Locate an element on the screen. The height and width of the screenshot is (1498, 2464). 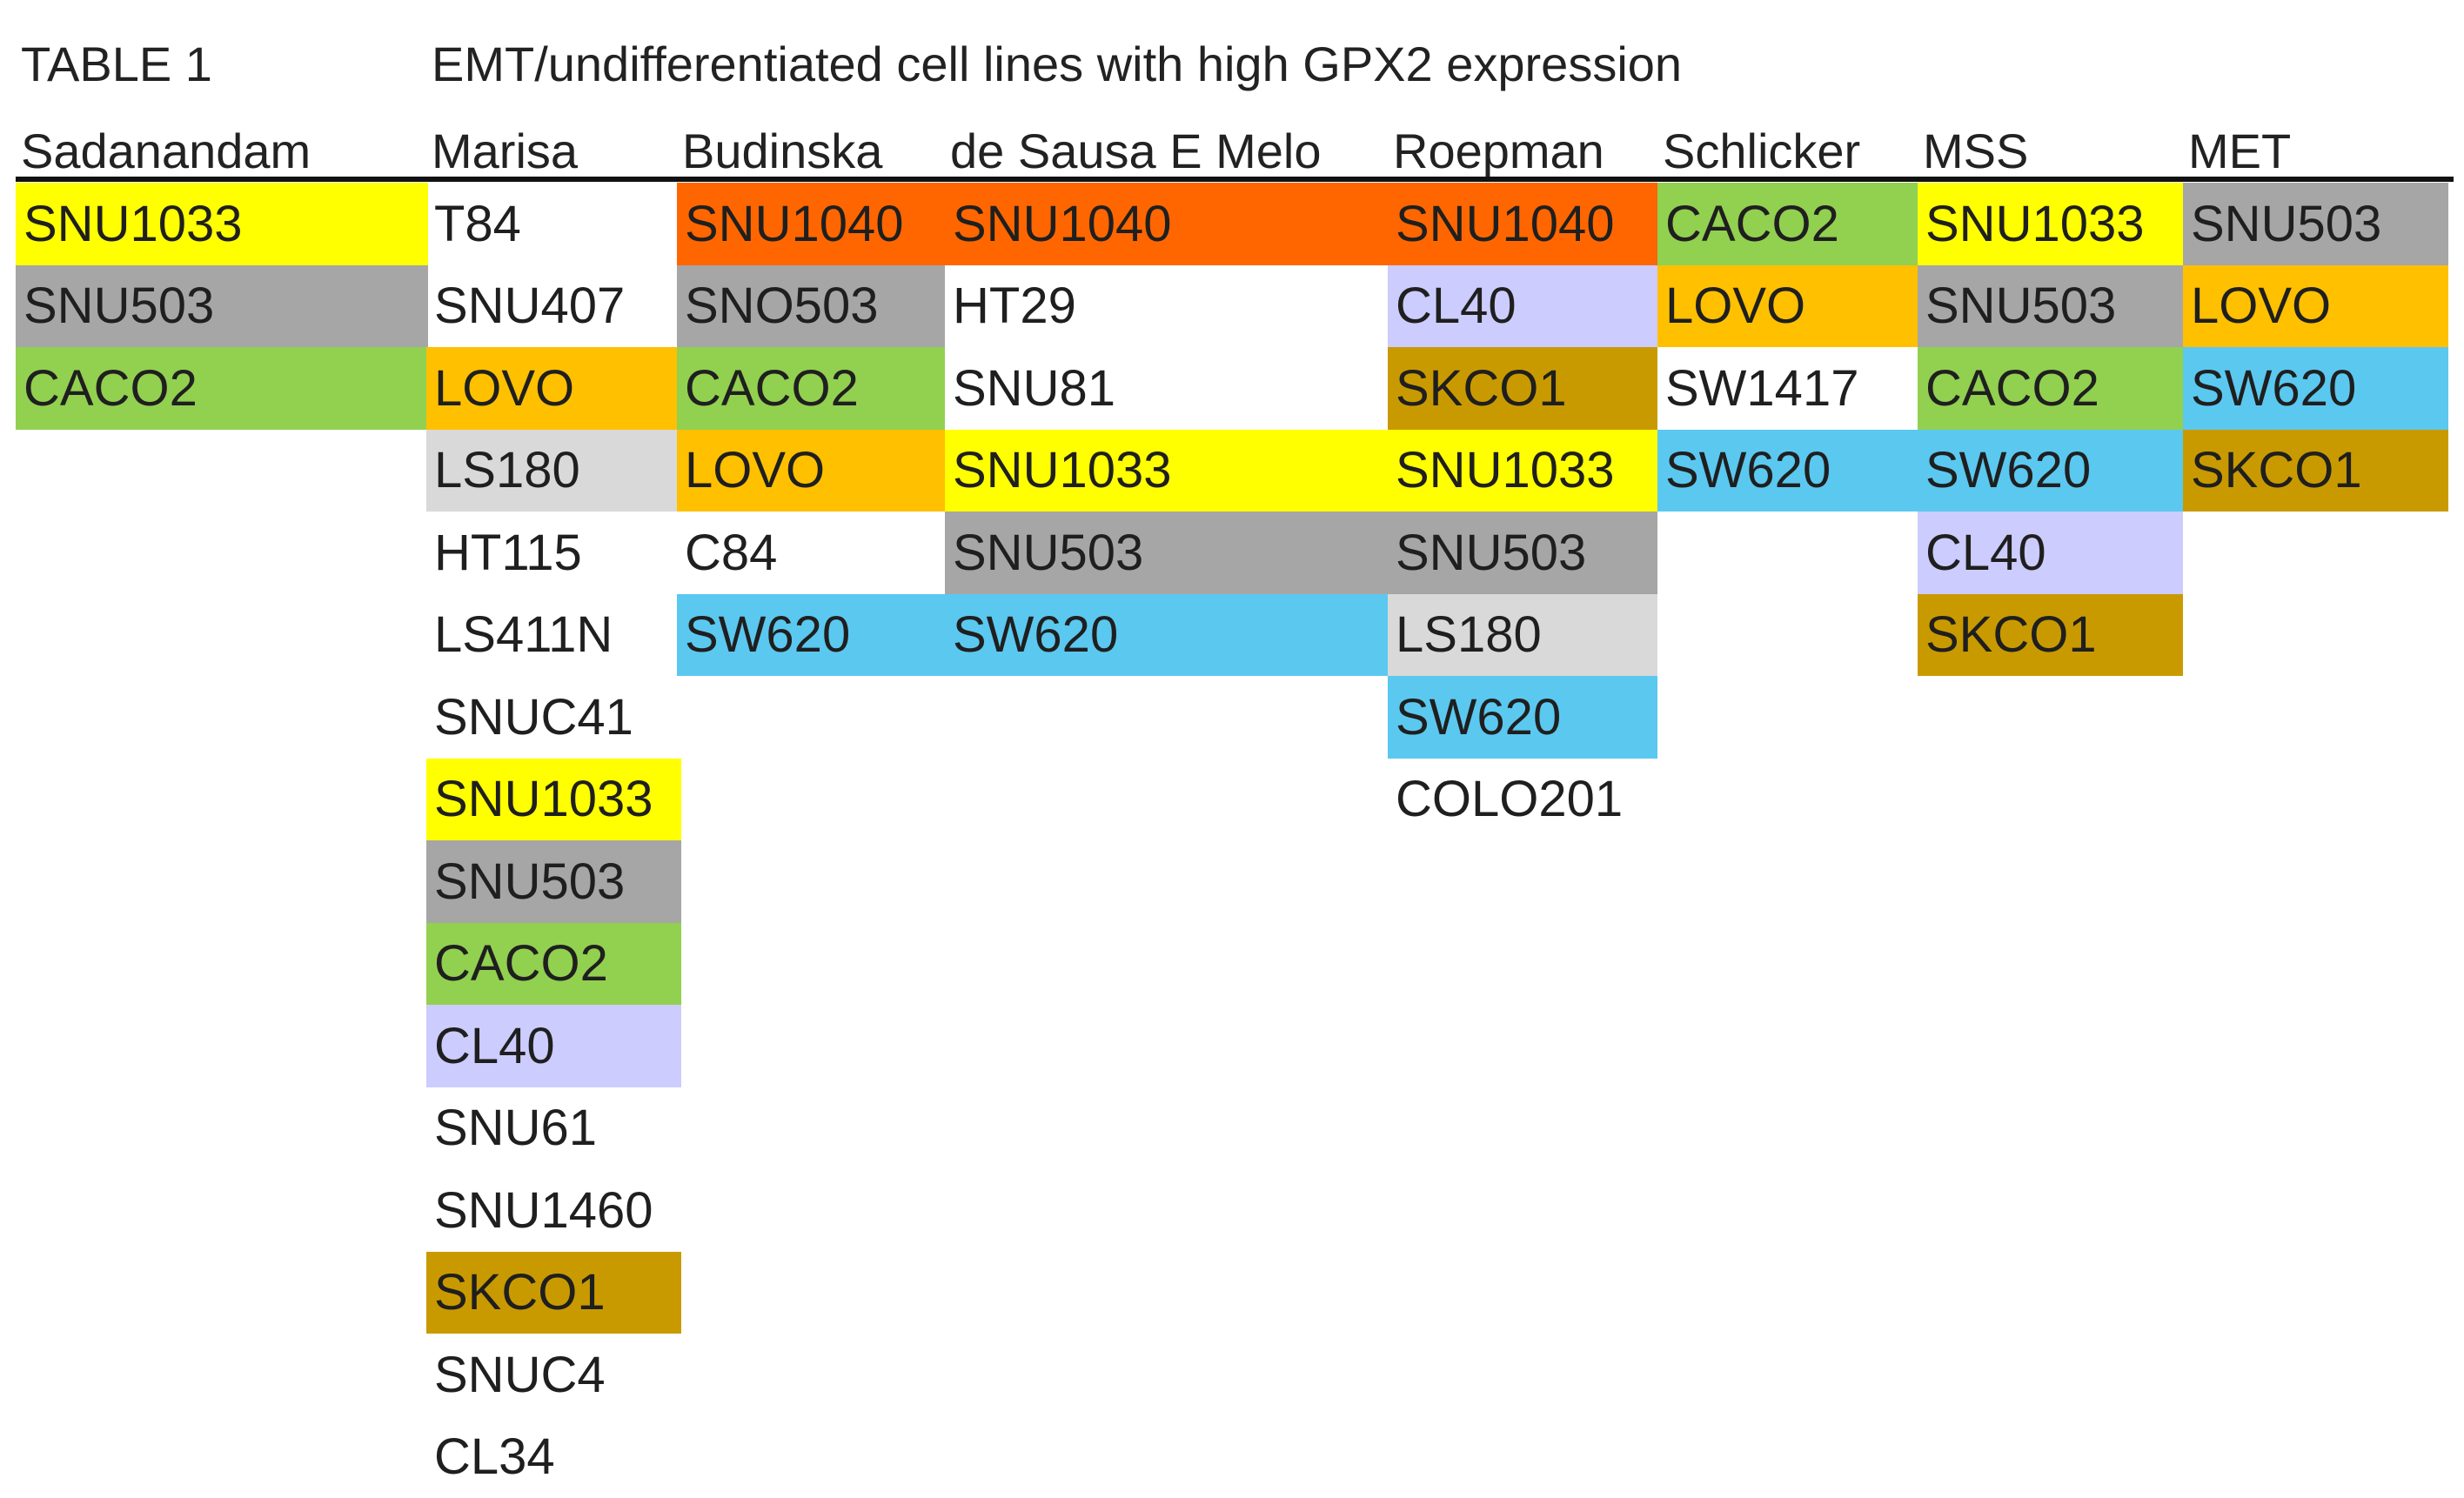
cell-line-snu1460: SNU1460 is located at coordinates (553, 1210).